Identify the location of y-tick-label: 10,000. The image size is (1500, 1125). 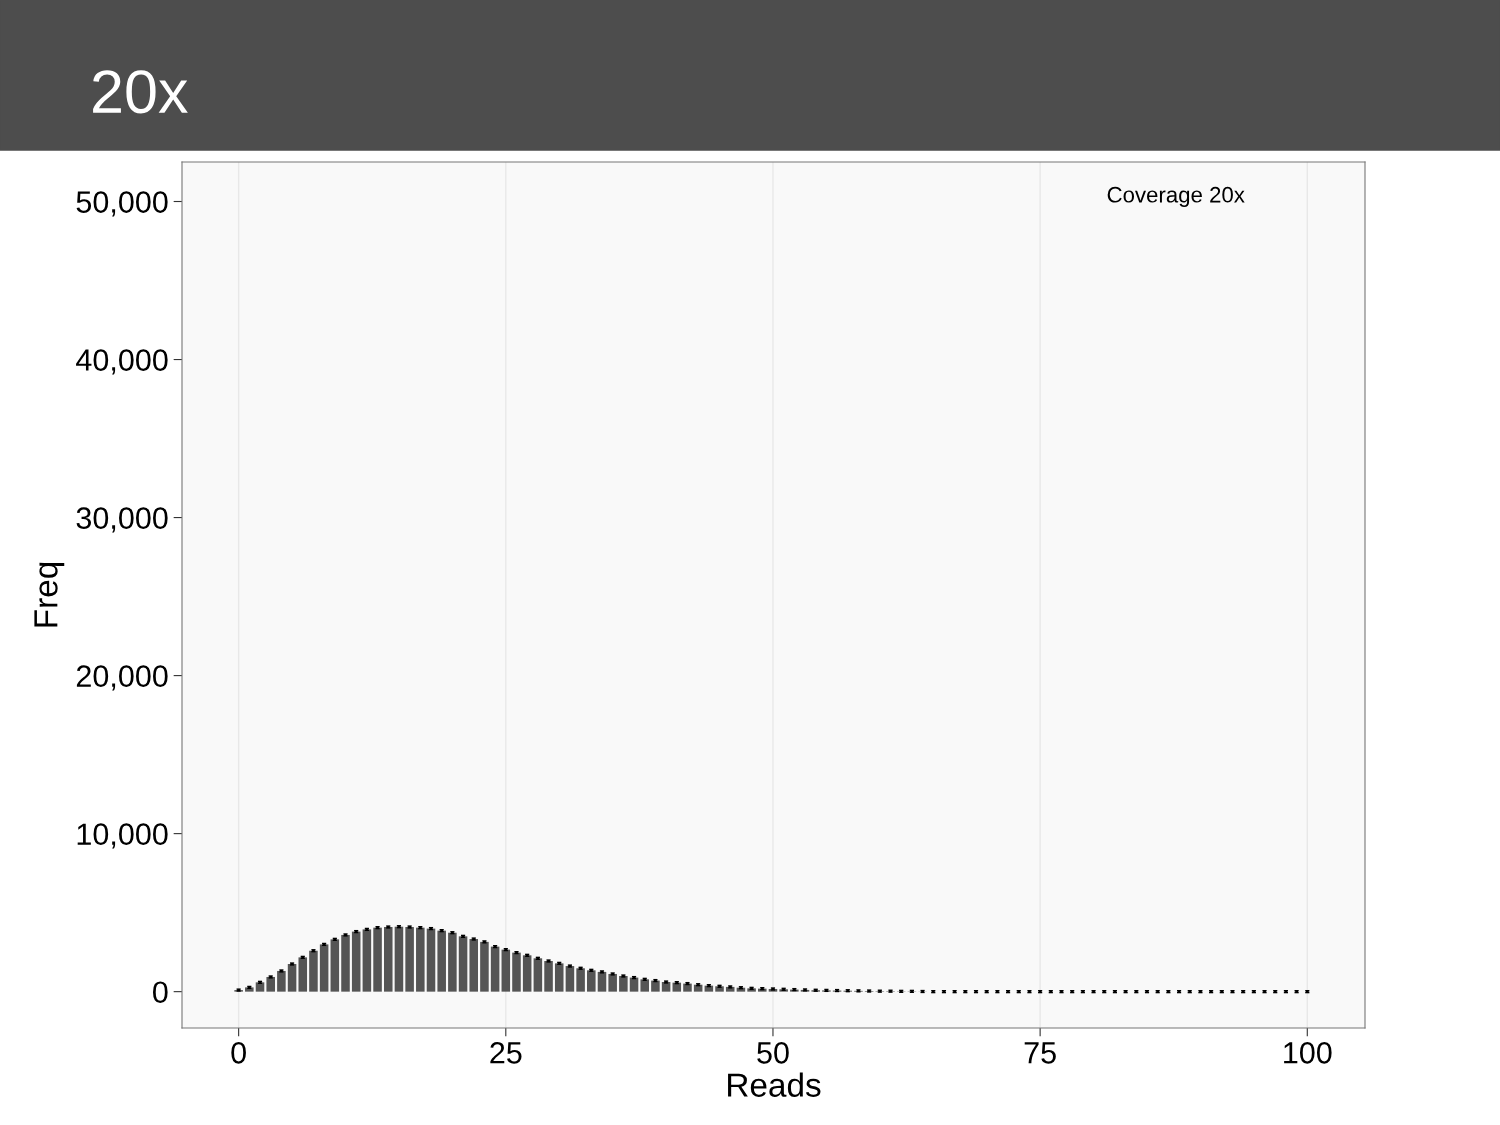
(122, 836).